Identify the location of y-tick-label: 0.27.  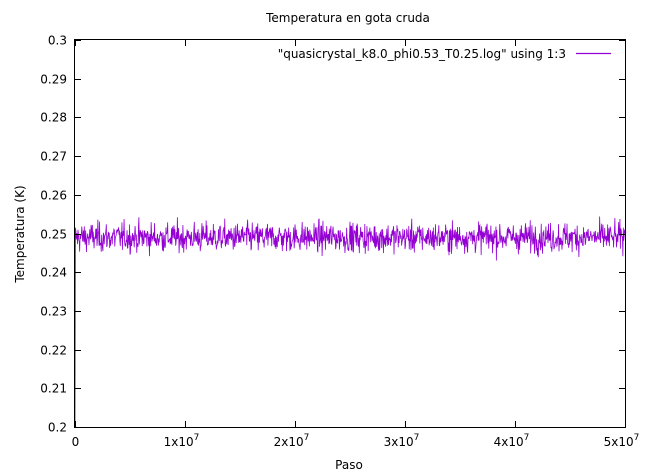
(53, 157).